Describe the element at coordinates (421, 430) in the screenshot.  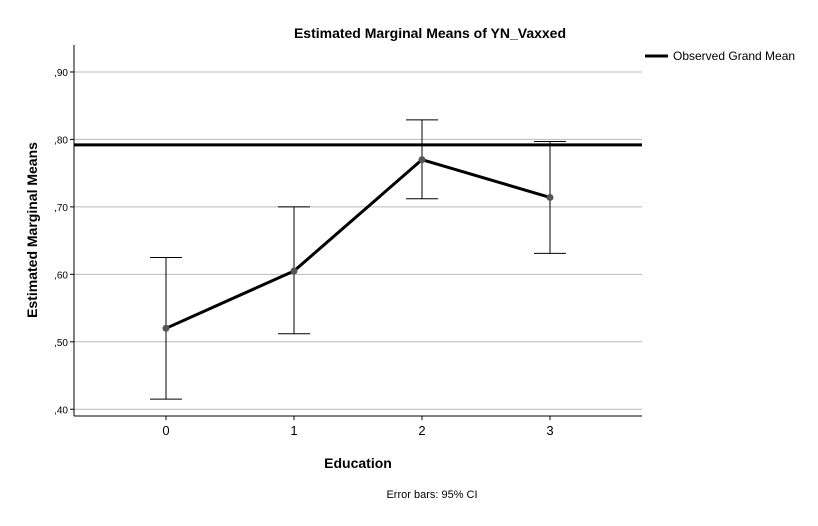
I see `x-tick-label: 2` at that location.